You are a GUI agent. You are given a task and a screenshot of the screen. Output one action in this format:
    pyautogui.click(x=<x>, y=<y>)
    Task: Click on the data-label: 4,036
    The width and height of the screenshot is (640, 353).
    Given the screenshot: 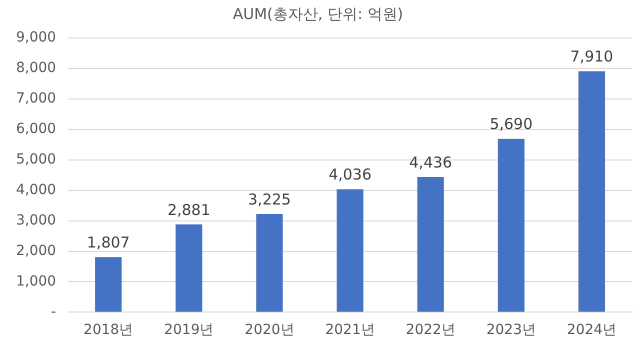 What is the action you would take?
    pyautogui.click(x=350, y=175)
    